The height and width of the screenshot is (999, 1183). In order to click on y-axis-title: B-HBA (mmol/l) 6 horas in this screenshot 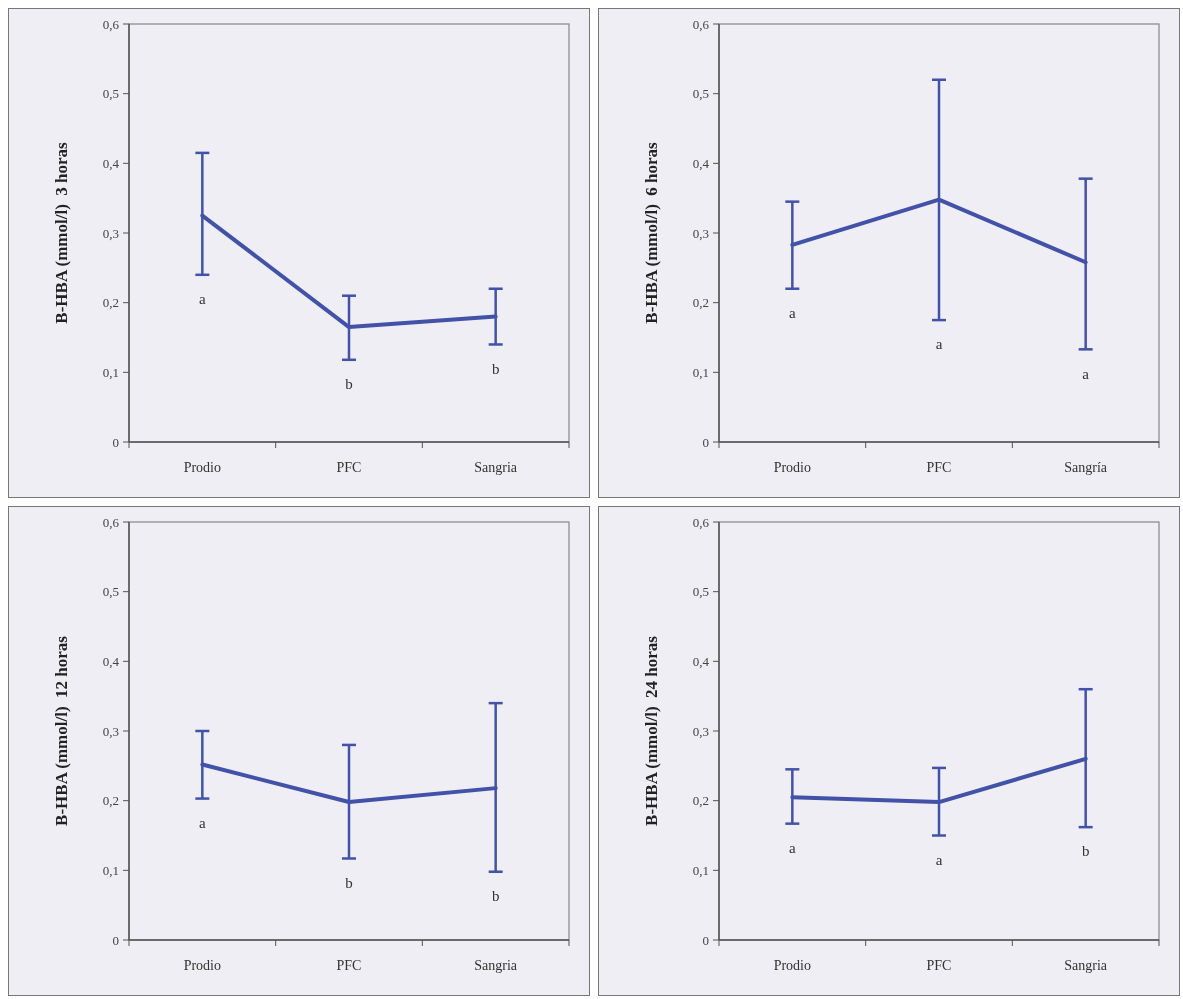, I will do `click(651, 232)`.